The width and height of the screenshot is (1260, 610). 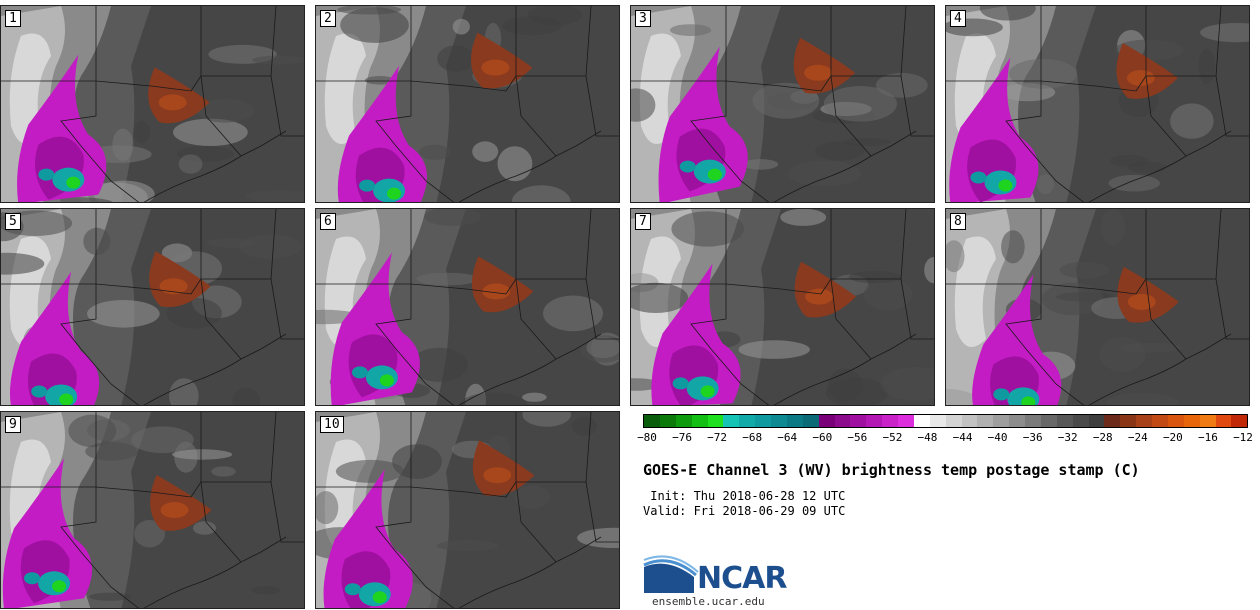 What do you see at coordinates (857, 437) in the screenshot?
I see `colorbar-tick-label: −56` at bounding box center [857, 437].